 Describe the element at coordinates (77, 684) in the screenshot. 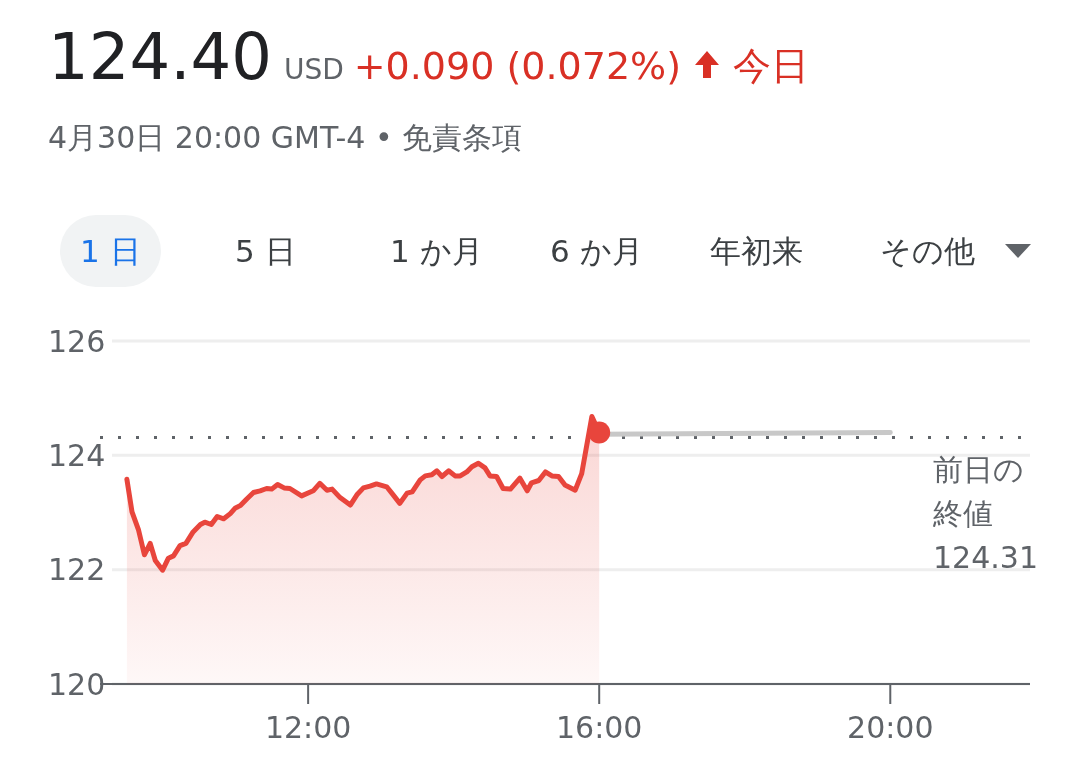

I see `y-tick-label: 120` at that location.